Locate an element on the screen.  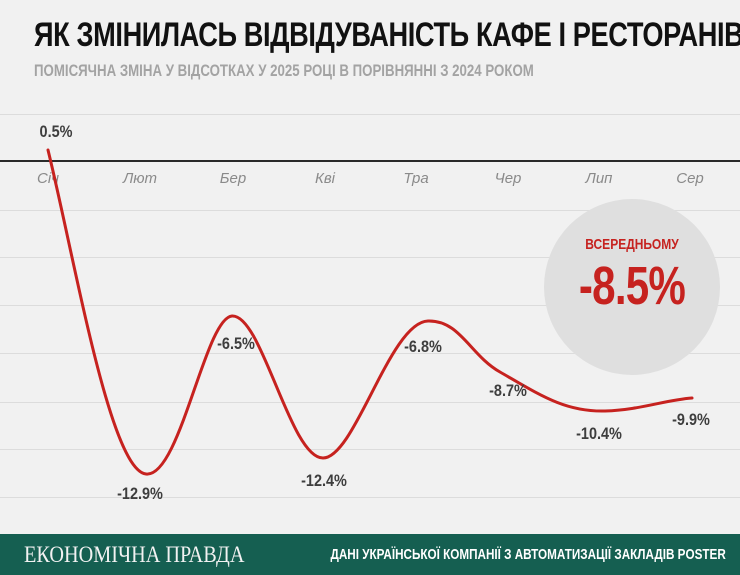
zero-baseline is located at coordinates (370, 161).